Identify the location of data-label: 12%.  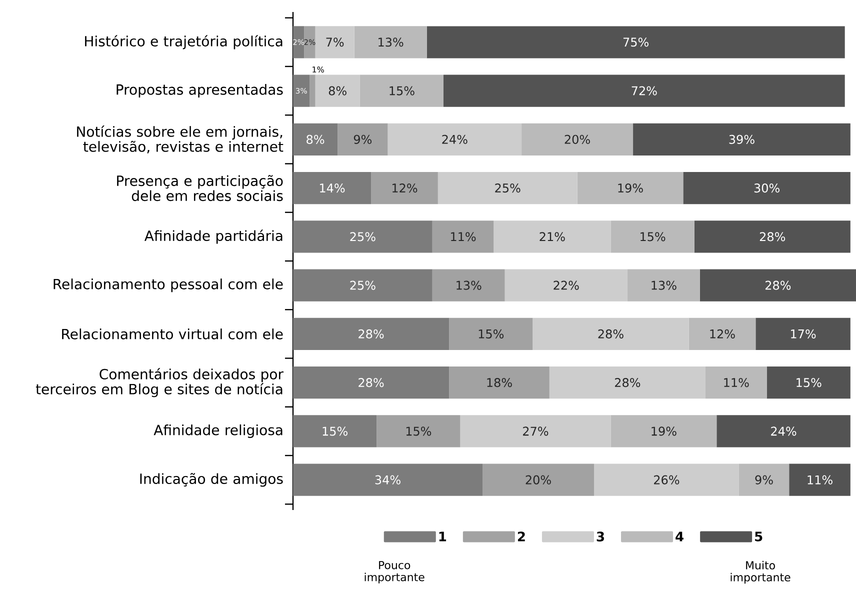
(722, 333).